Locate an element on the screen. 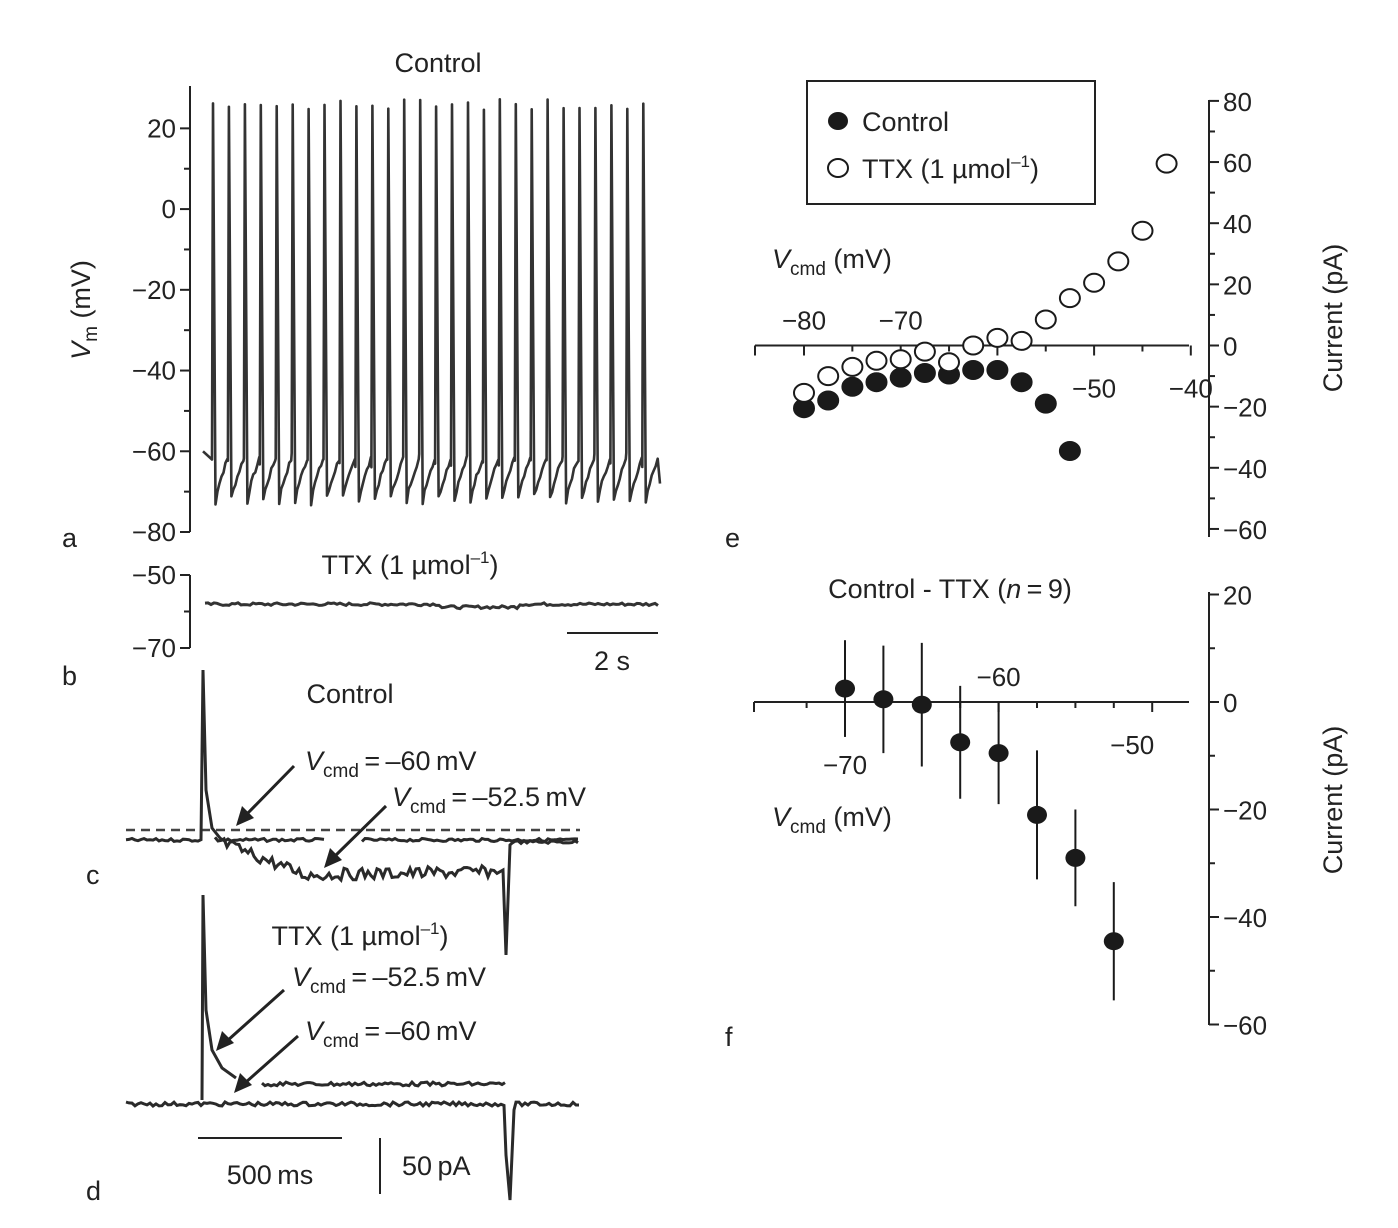 The height and width of the screenshot is (1228, 1398). panel-d-annotation-2-v: V is located at coordinates (315, 1031).